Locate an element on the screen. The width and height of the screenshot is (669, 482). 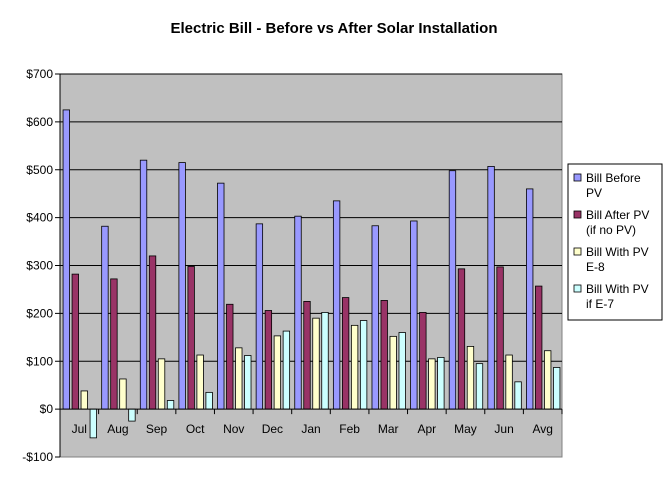
x-tick-label: Jul is located at coordinates (79, 429).